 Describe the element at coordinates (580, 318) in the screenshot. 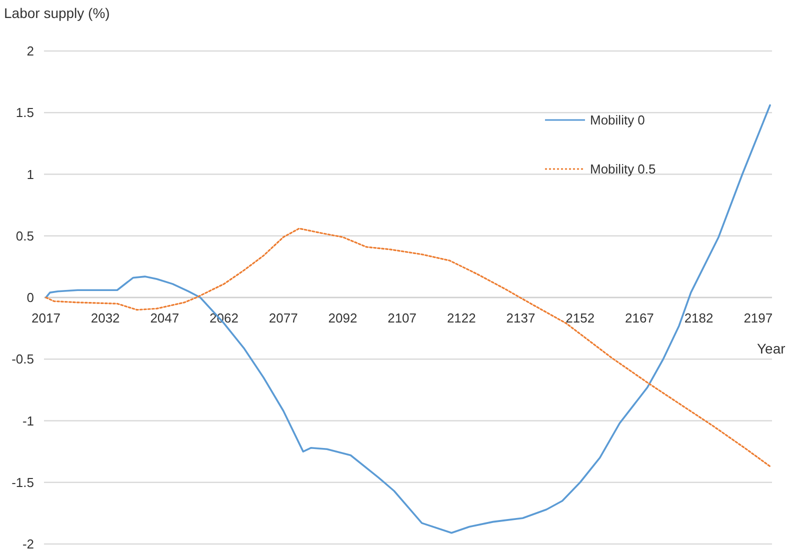

I see `x-tick-label: 2152` at that location.